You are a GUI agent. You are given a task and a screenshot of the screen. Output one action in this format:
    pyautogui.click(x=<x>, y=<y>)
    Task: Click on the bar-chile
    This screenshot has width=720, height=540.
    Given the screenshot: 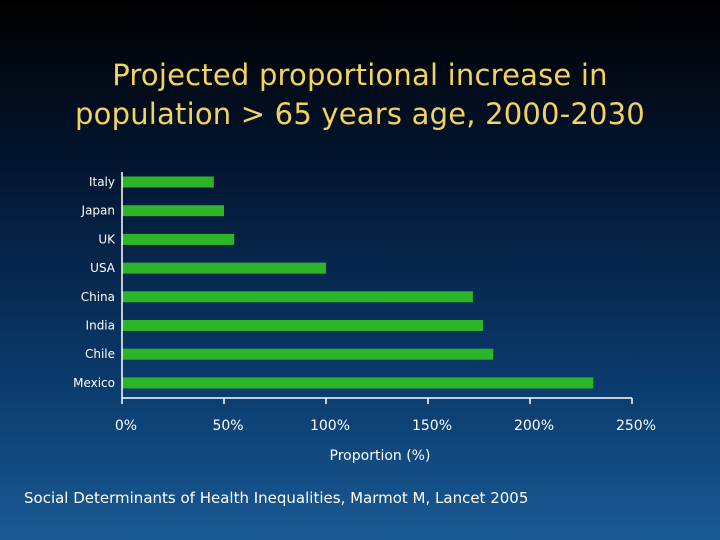 What is the action you would take?
    pyautogui.click(x=308, y=354)
    